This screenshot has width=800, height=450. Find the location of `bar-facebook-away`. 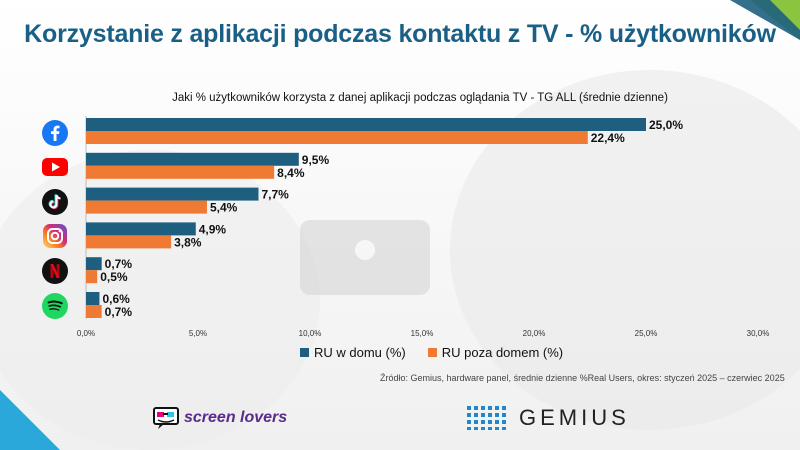

bar-facebook-away is located at coordinates (337, 137).